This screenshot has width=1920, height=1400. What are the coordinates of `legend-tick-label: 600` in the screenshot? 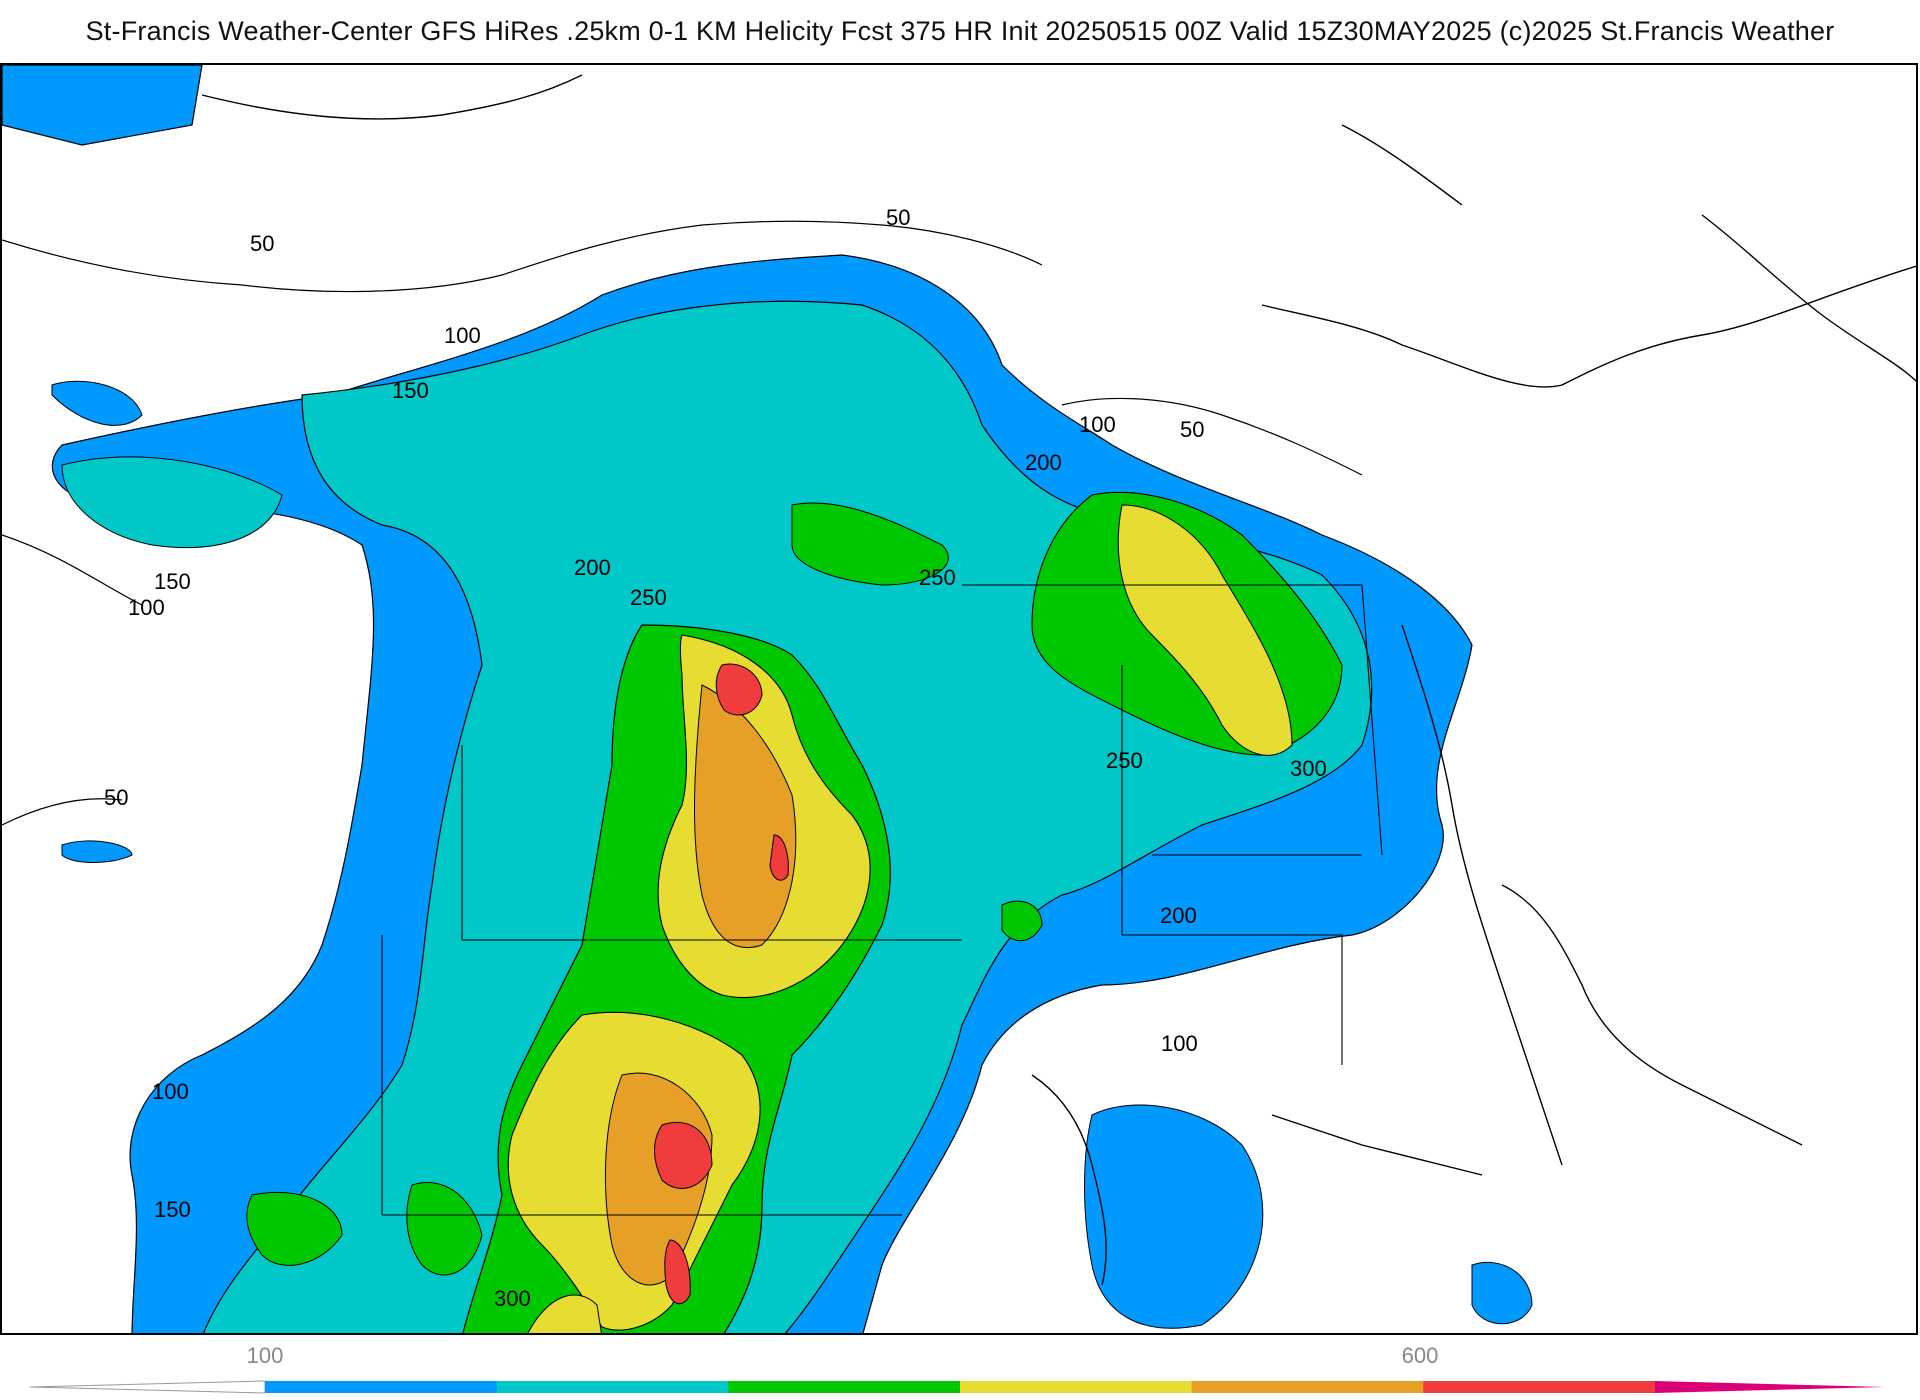 It's located at (1420, 1355).